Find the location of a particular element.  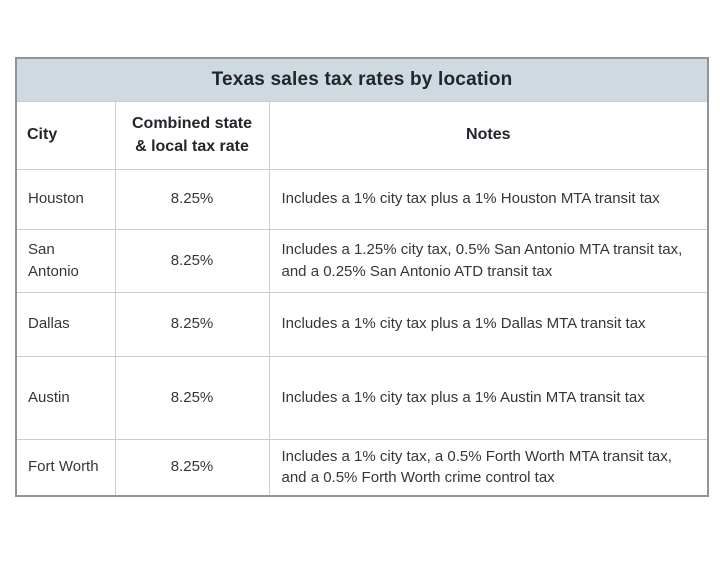

column-header-city: City is located at coordinates (65, 135).